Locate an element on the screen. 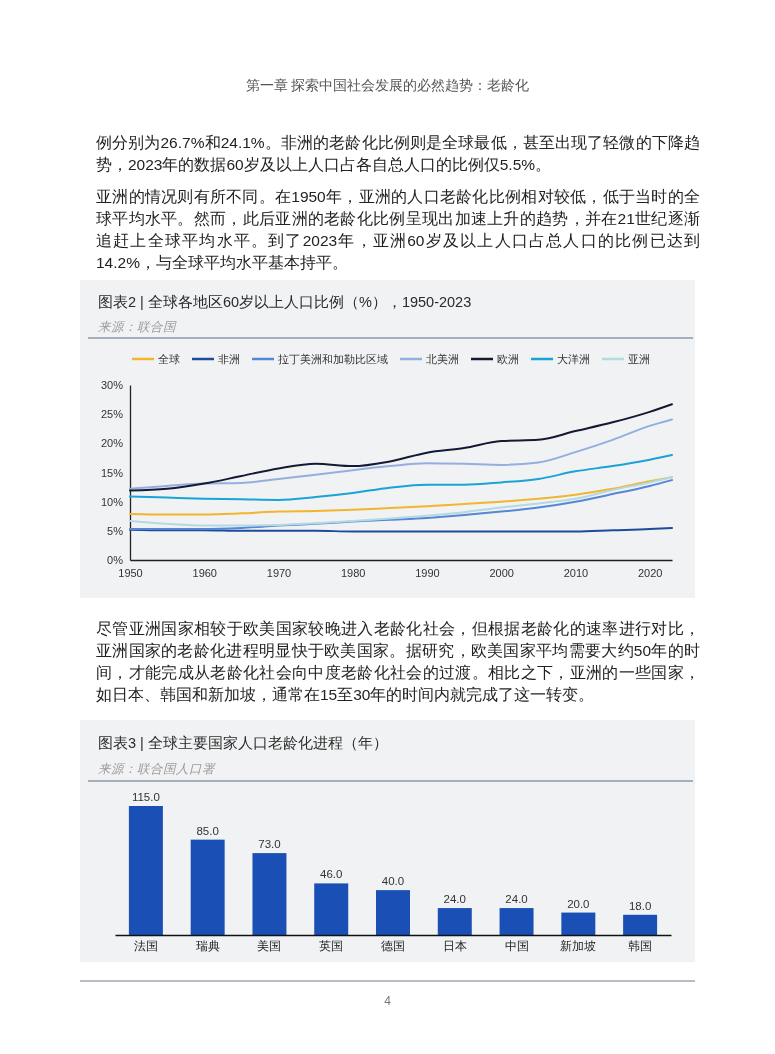 The width and height of the screenshot is (775, 1054). x-tick-label: 中国 is located at coordinates (516, 946).